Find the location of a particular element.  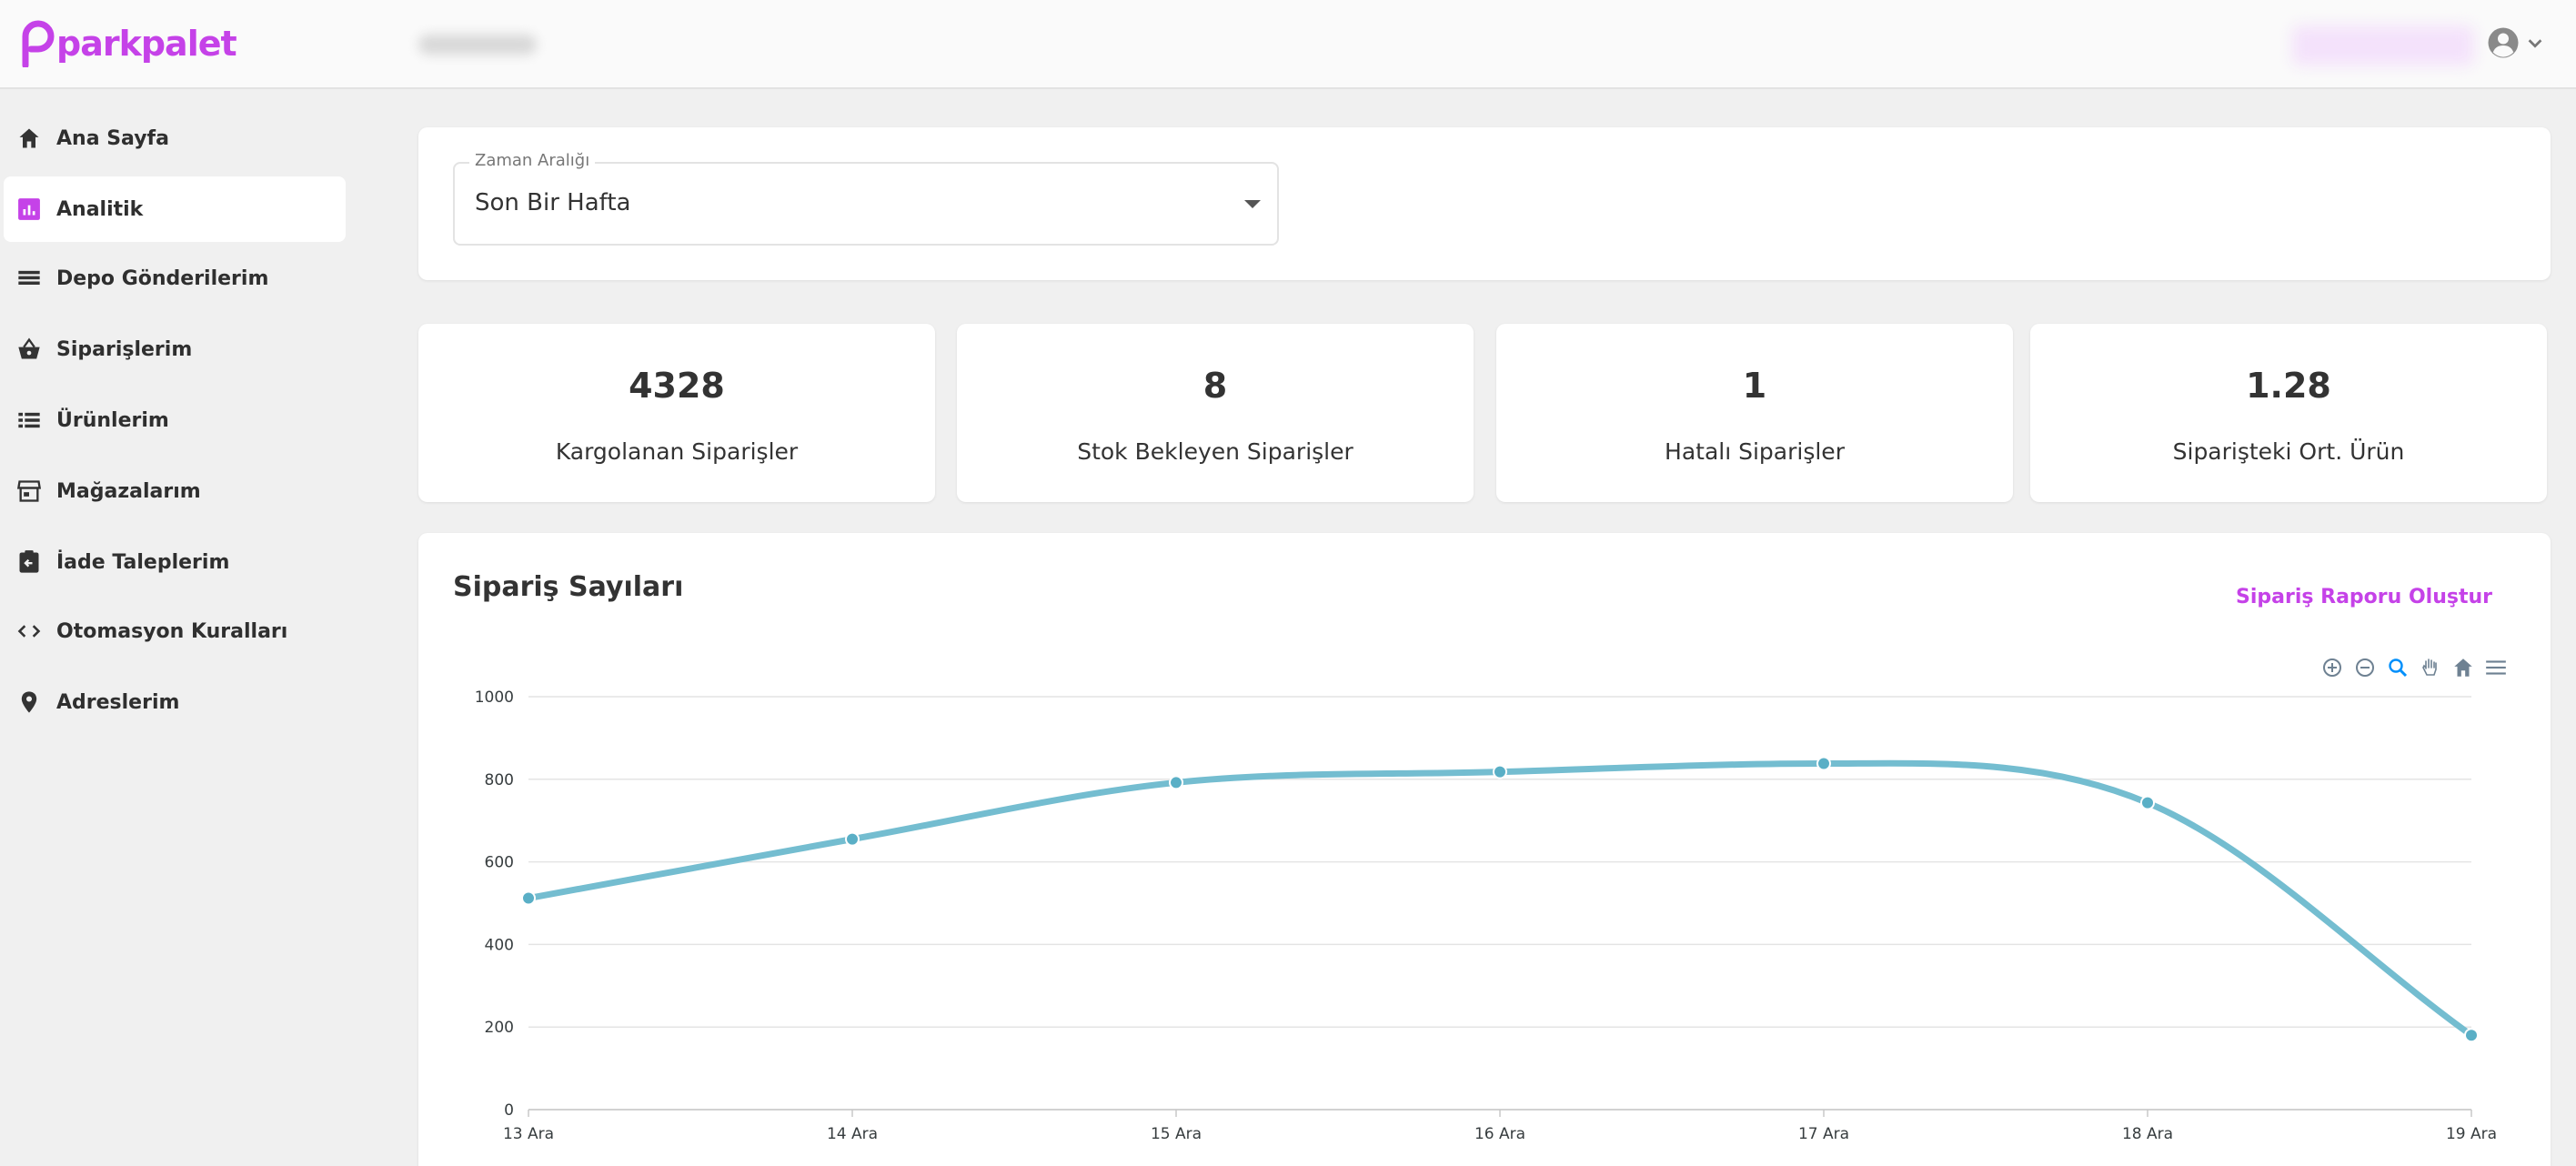

selection-zoom-icon is located at coordinates (2397, 667).